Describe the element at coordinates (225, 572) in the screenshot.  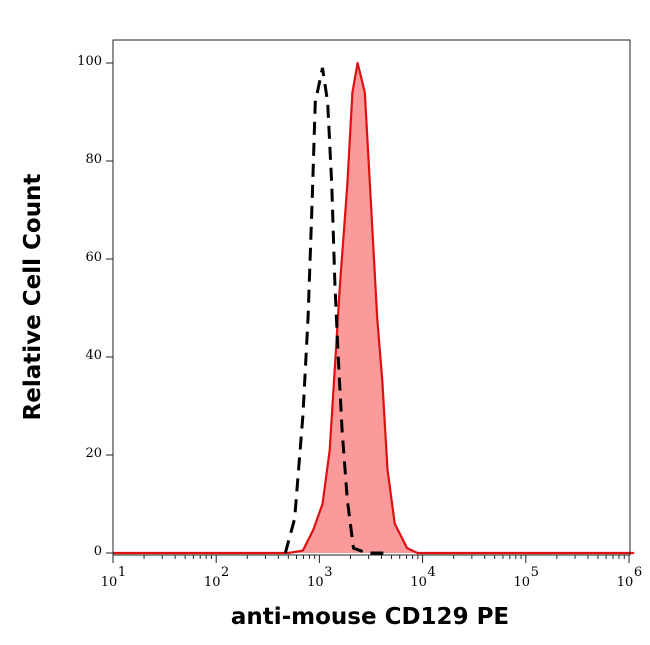
I see `x-tick-exponent: 2` at that location.